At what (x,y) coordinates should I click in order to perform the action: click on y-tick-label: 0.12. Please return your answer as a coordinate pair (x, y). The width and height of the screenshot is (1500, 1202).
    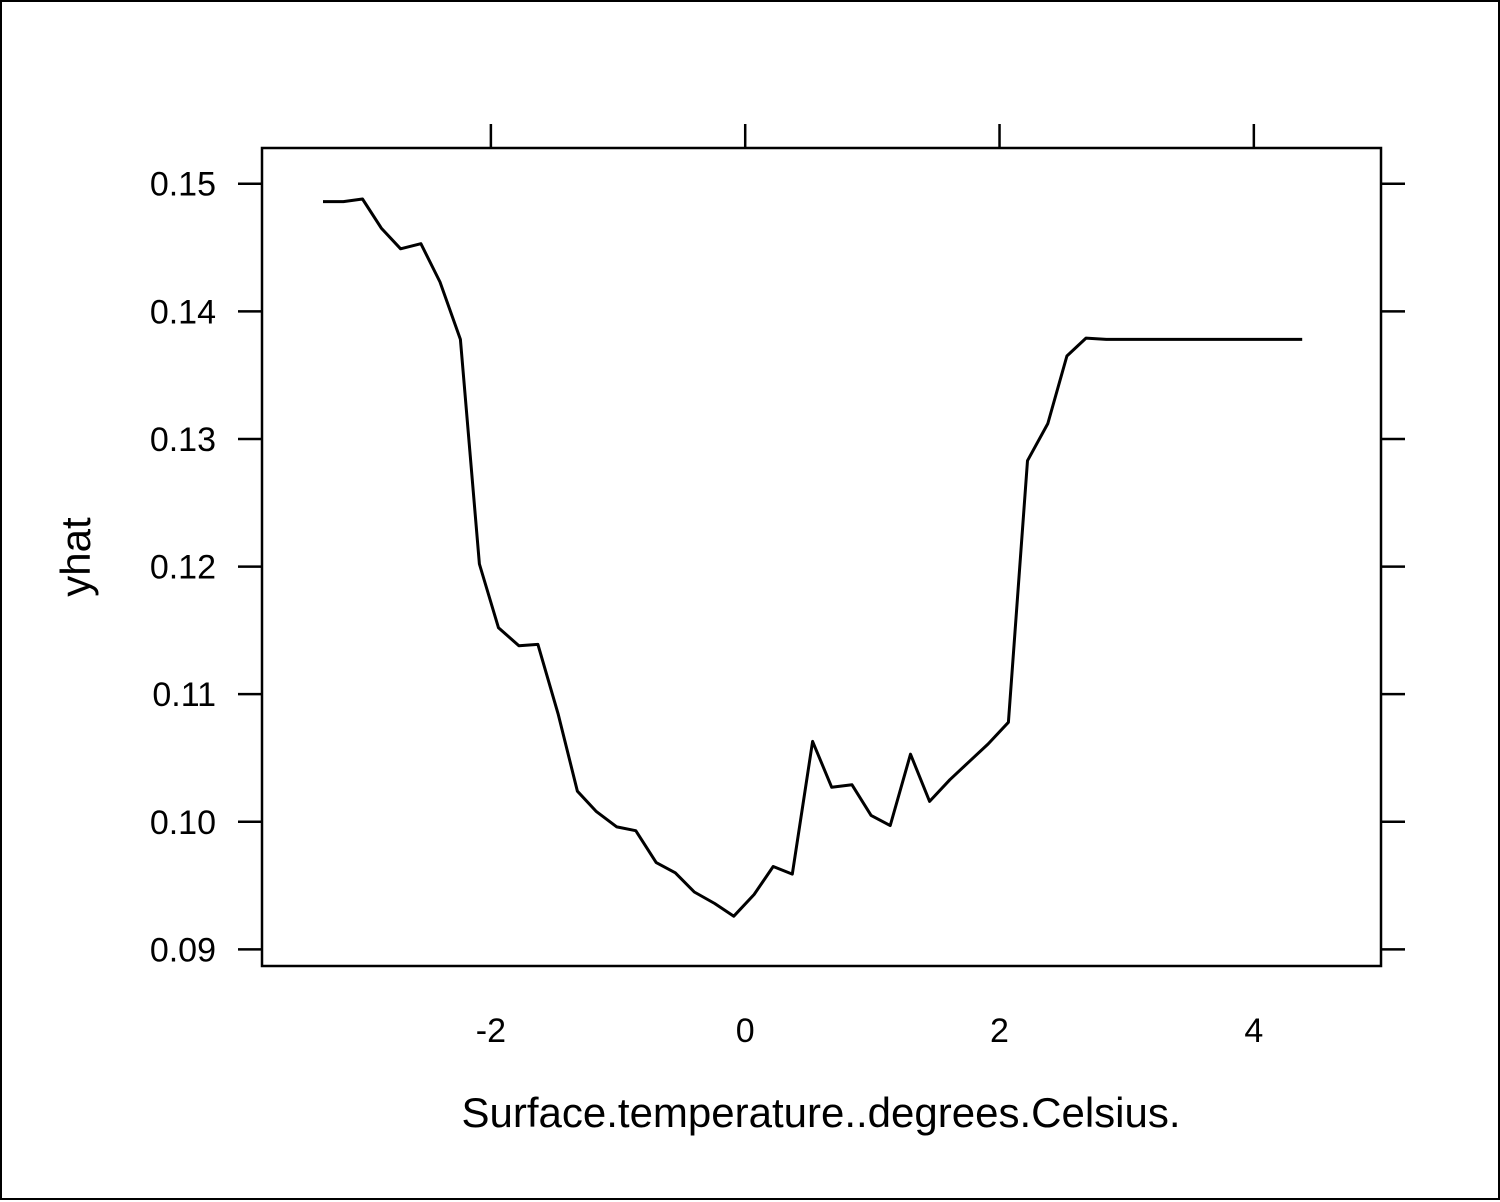
    Looking at the image, I should click on (183, 568).